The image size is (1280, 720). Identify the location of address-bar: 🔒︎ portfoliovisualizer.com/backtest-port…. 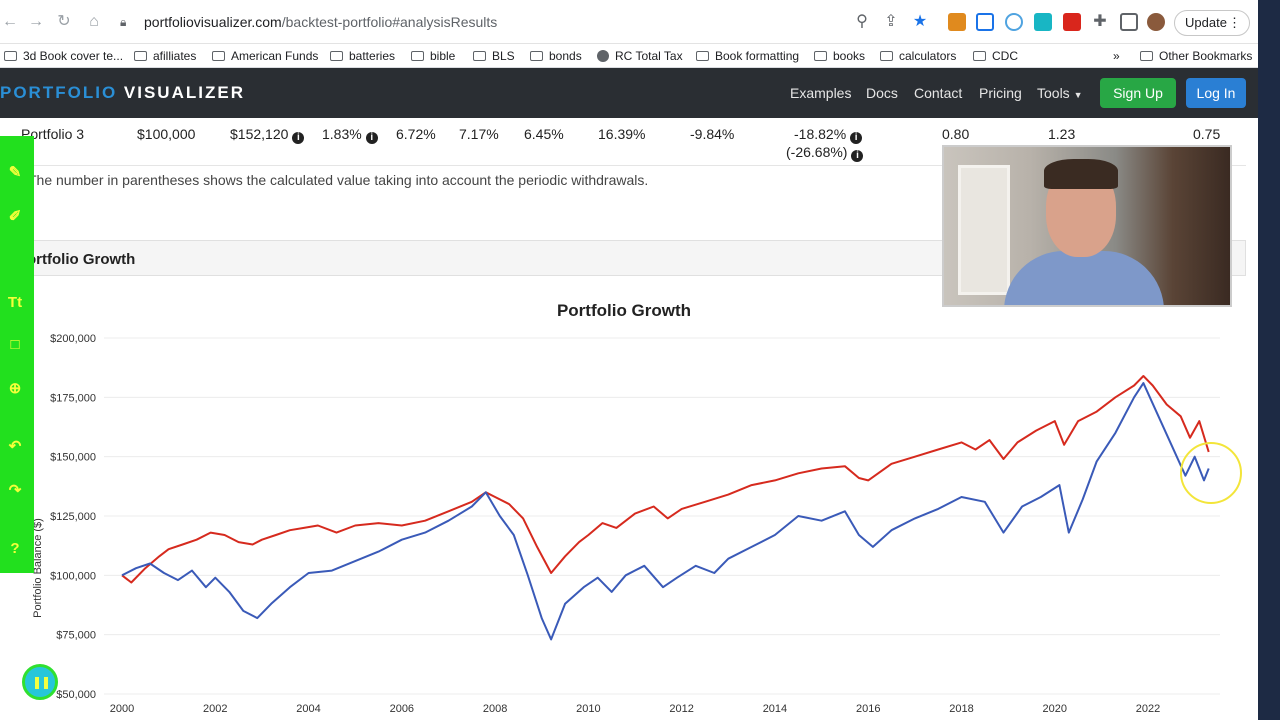
(484, 22).